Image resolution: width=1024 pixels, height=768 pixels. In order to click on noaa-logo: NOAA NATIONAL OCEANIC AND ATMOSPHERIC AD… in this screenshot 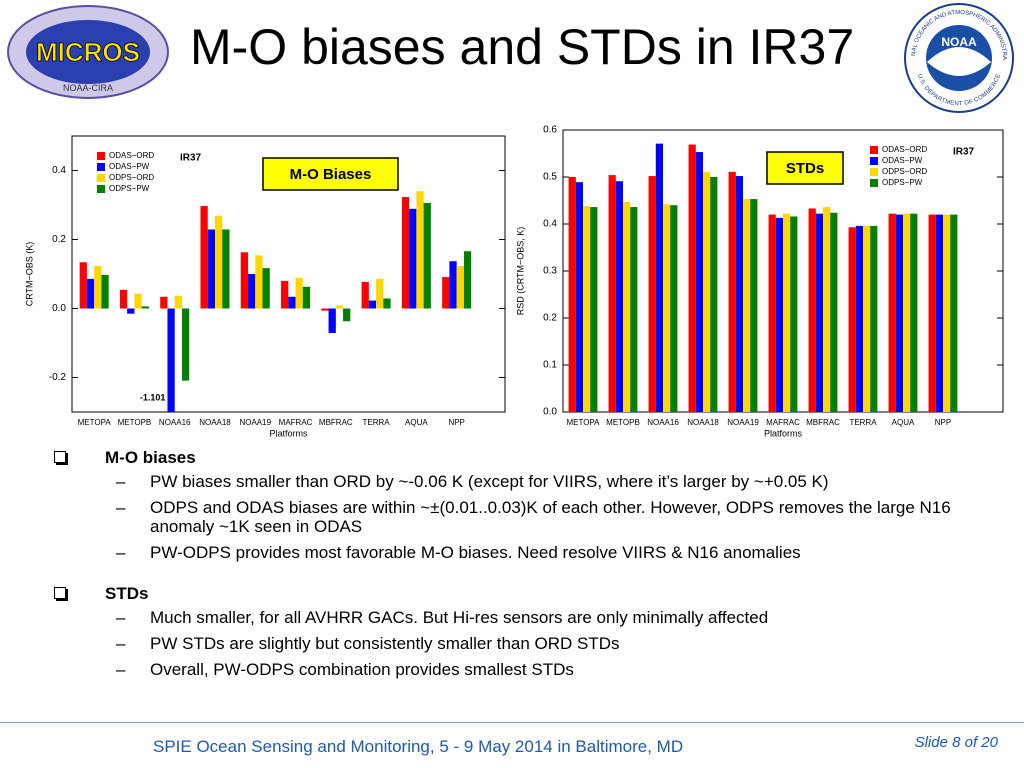, I will do `click(958, 57)`.